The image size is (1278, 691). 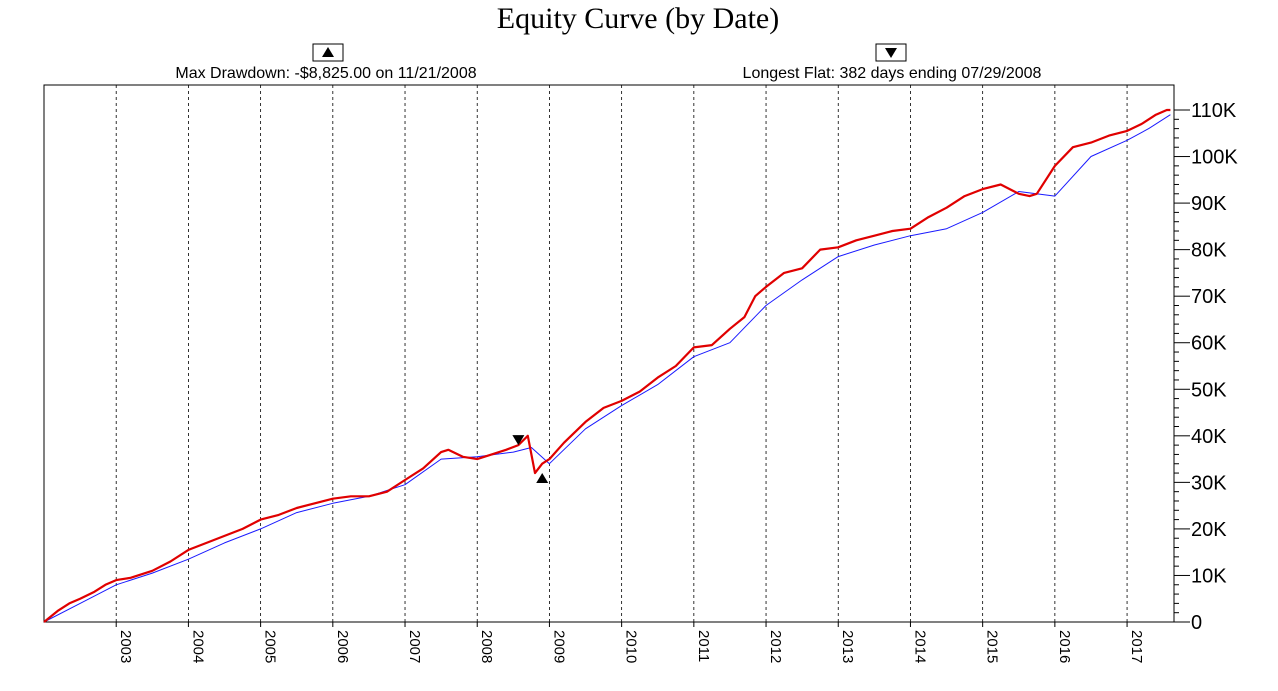 What do you see at coordinates (892, 73) in the screenshot?
I see `longest-flat-text: Longest Flat: 382 days ending 07/29/2008` at bounding box center [892, 73].